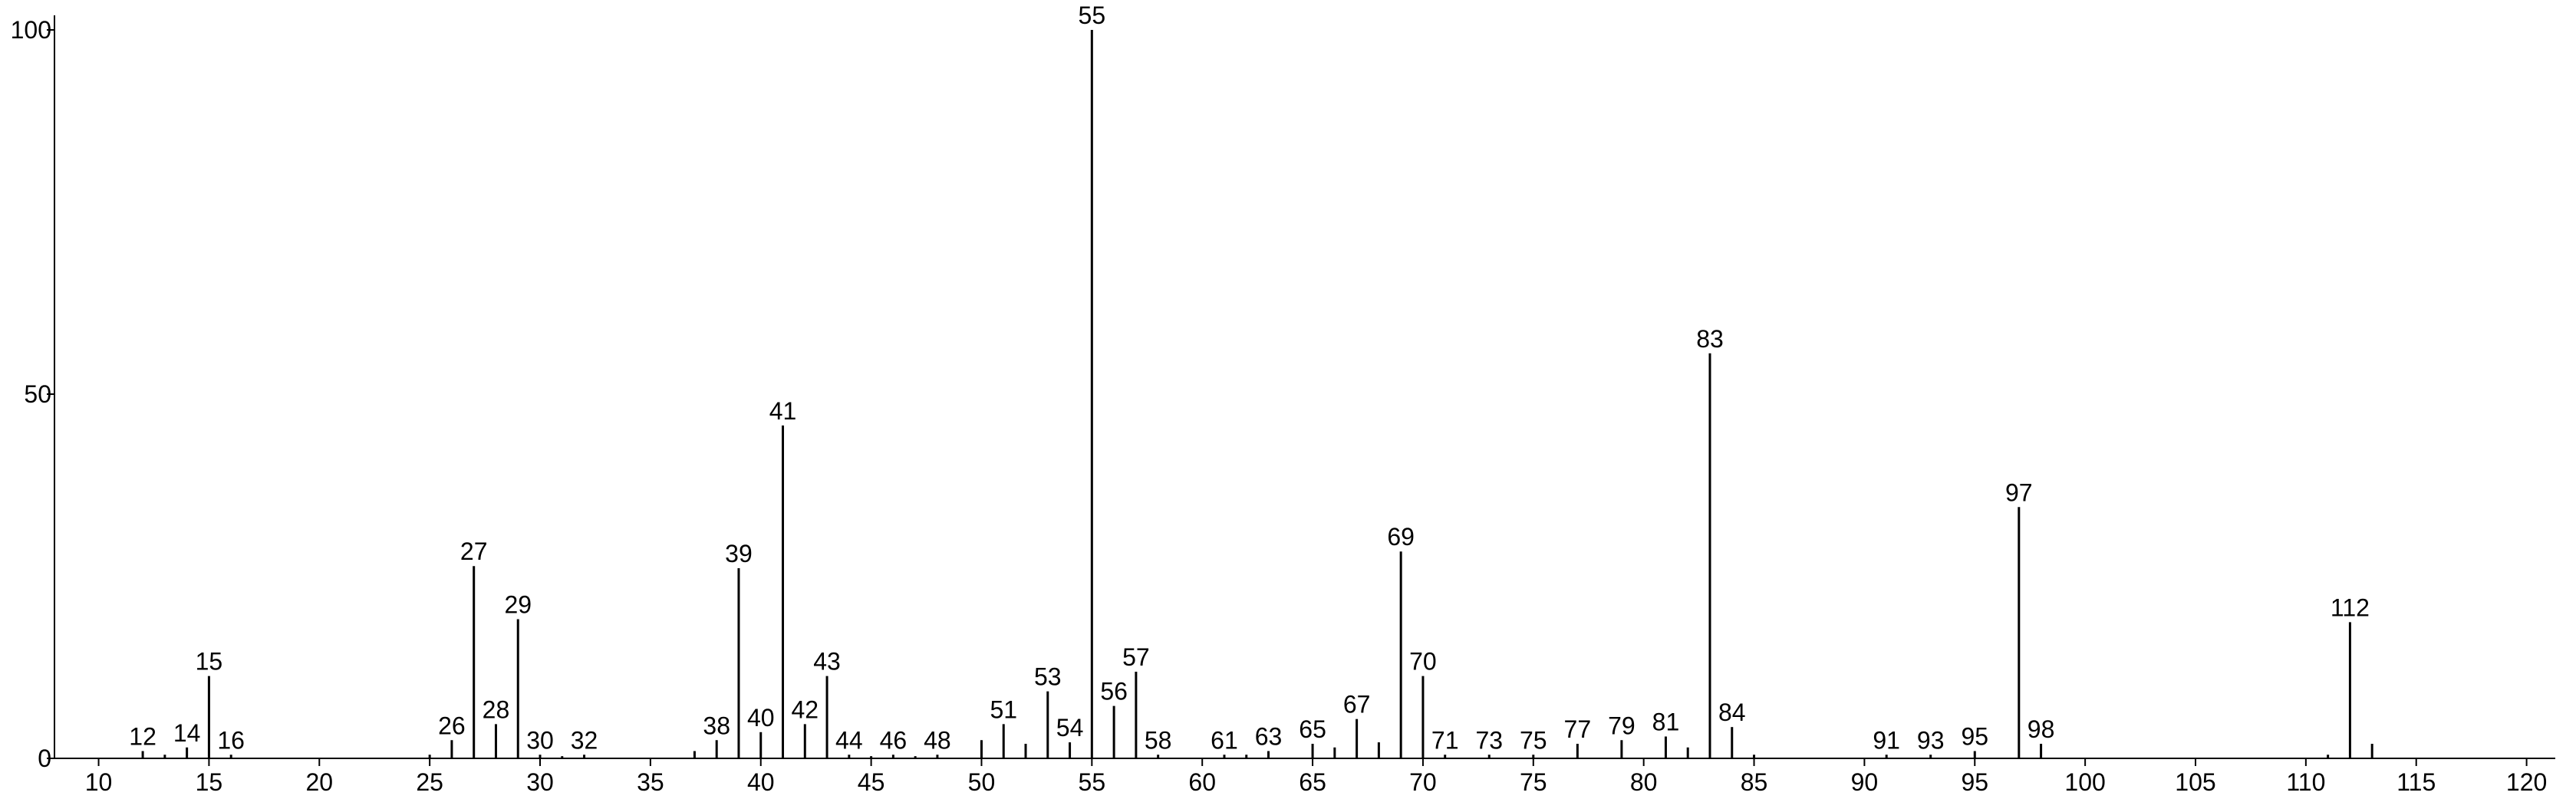 The image size is (2576, 799). What do you see at coordinates (452, 725) in the screenshot?
I see `peak-label: 26` at bounding box center [452, 725].